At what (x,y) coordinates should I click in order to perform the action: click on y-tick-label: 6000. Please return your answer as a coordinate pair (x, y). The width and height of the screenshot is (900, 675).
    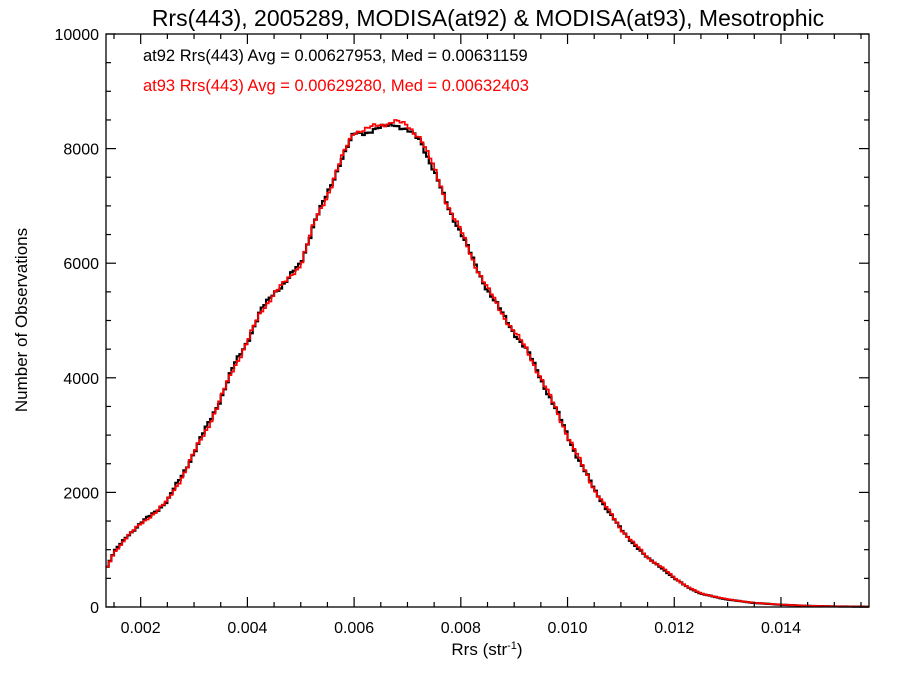
    Looking at the image, I should click on (81, 264).